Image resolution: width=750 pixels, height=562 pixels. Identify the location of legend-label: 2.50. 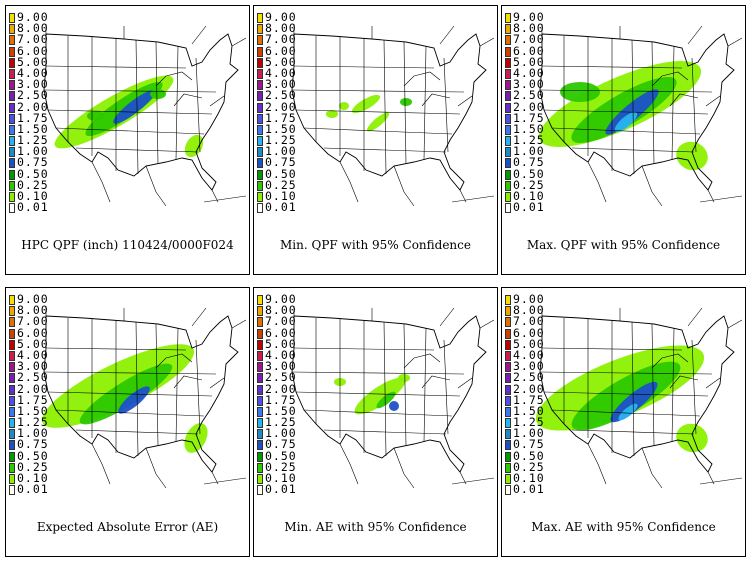
(529, 95).